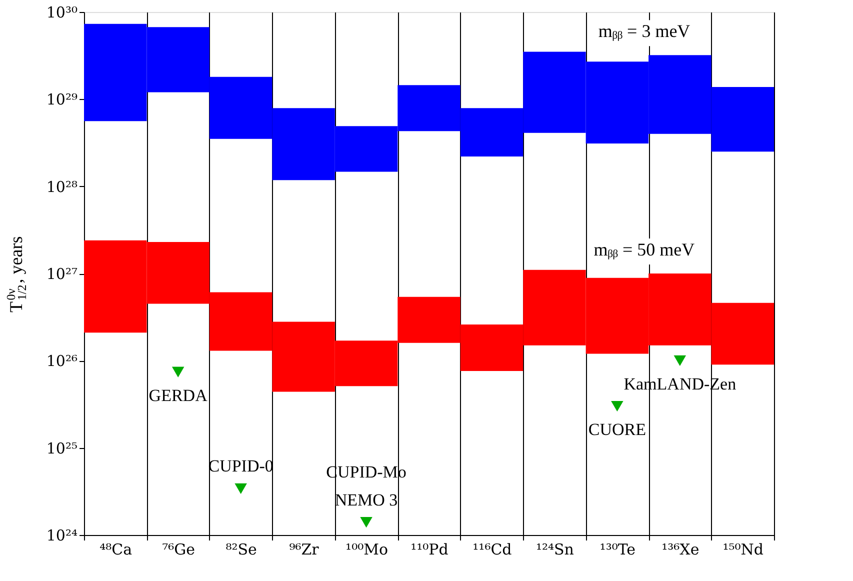 This screenshot has width=853, height=581. Describe the element at coordinates (116, 549) in the screenshot. I see `x-tick-label: ⁴⁸Ca` at that location.